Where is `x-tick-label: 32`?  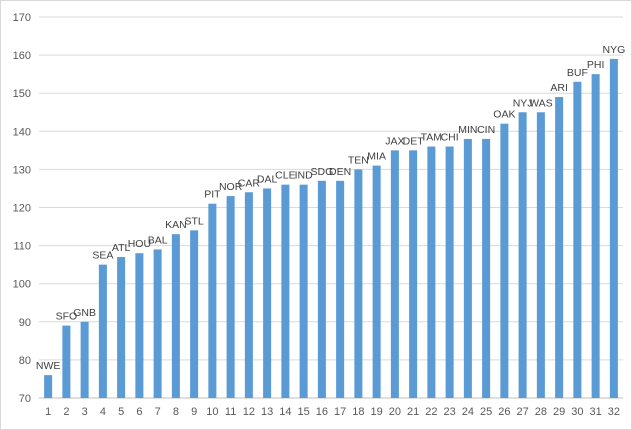
x-tick-label: 32 is located at coordinates (614, 412).